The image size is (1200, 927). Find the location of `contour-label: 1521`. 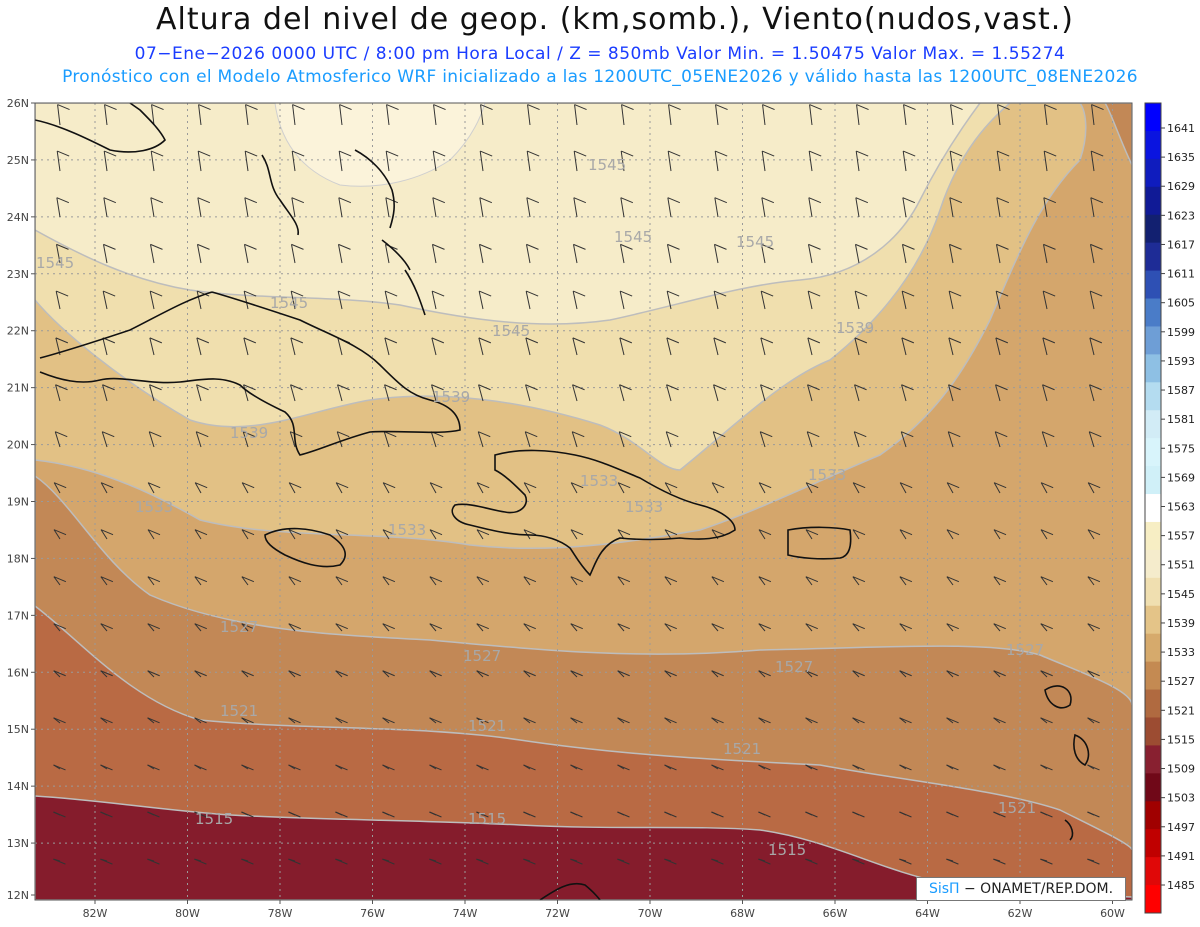

contour-label: 1521 is located at coordinates (1017, 808).